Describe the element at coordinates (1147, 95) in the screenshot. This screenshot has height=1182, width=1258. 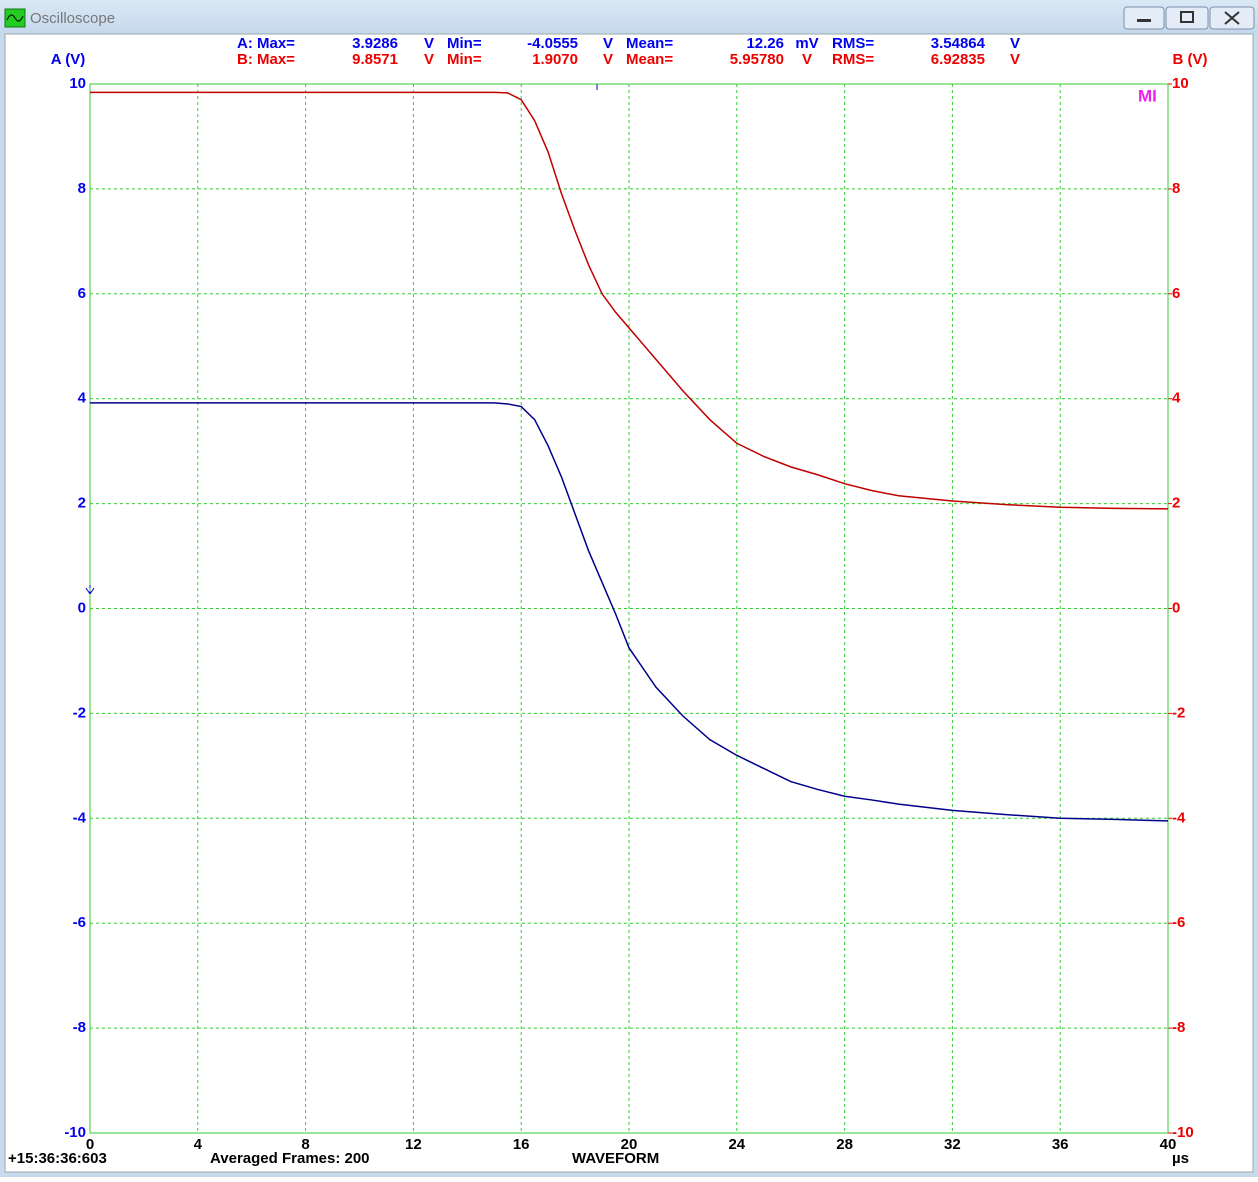
I see `marker-label: MI` at that location.